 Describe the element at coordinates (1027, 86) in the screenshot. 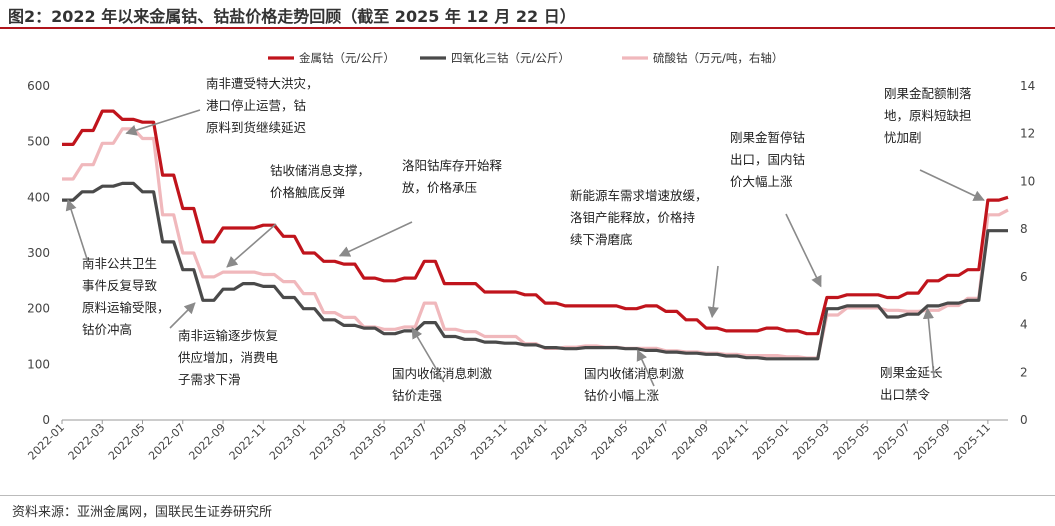

I see `y-right-tick-label: 14` at that location.